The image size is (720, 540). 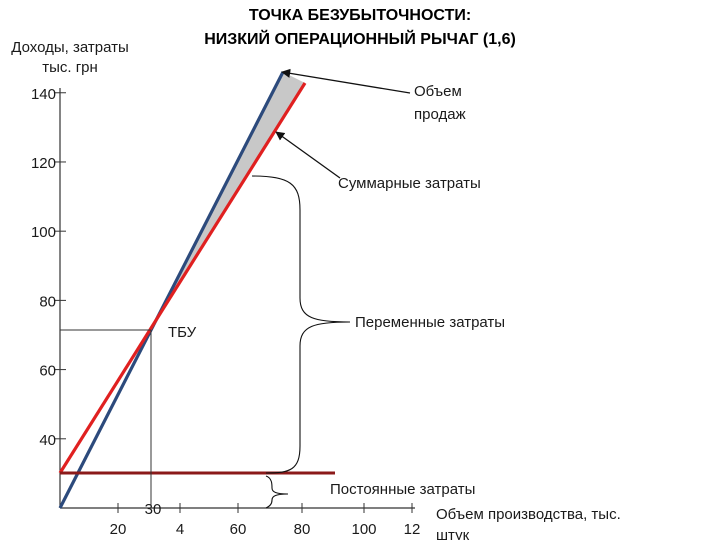 I want to click on x-tick-label: 100, so click(x=363, y=529).